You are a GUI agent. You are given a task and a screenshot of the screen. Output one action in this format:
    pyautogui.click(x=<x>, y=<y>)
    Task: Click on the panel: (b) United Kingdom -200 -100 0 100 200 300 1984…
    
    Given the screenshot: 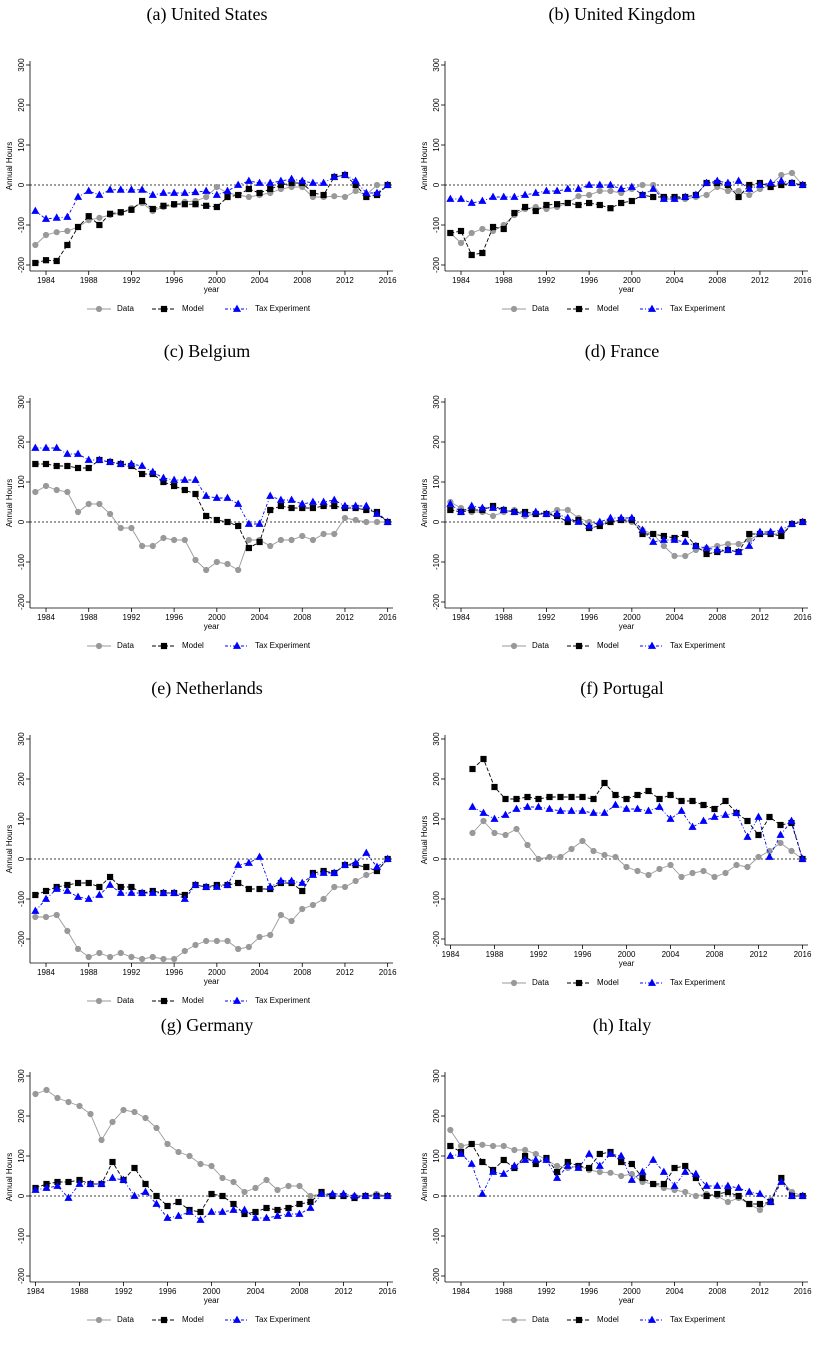 What is the action you would take?
    pyautogui.click(x=616, y=158)
    